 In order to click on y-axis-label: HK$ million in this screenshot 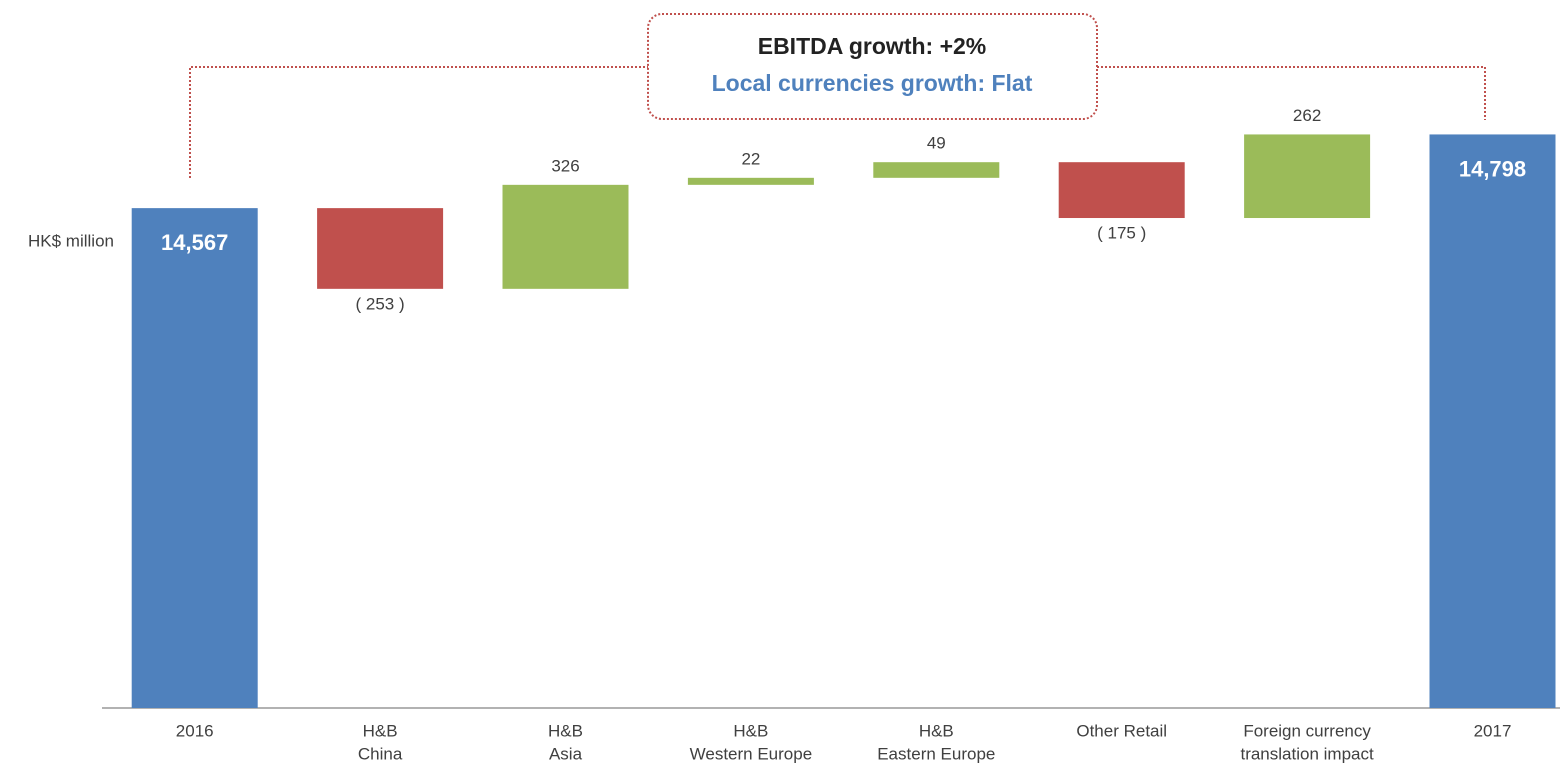, I will do `click(71, 240)`.